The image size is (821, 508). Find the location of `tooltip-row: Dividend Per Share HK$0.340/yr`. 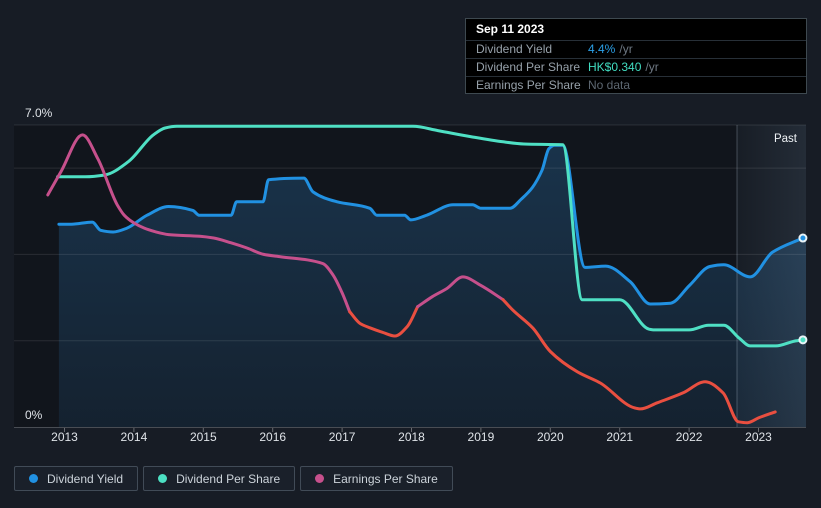

tooltip-row: Dividend Per Share HK$0.340/yr is located at coordinates (636, 68).